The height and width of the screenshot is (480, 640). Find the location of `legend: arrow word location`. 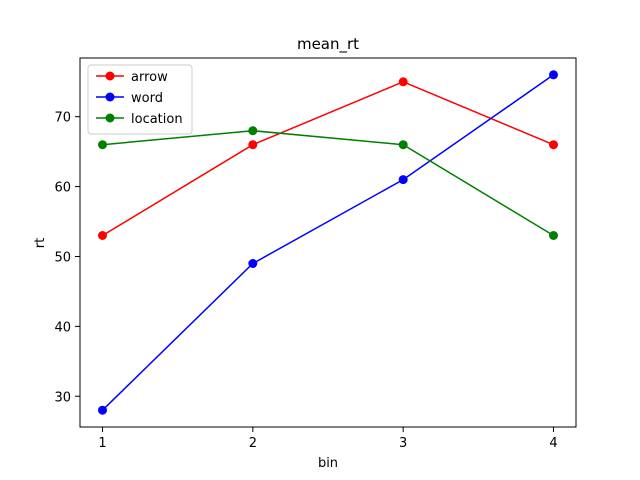

legend: arrow word location is located at coordinates (140, 99).